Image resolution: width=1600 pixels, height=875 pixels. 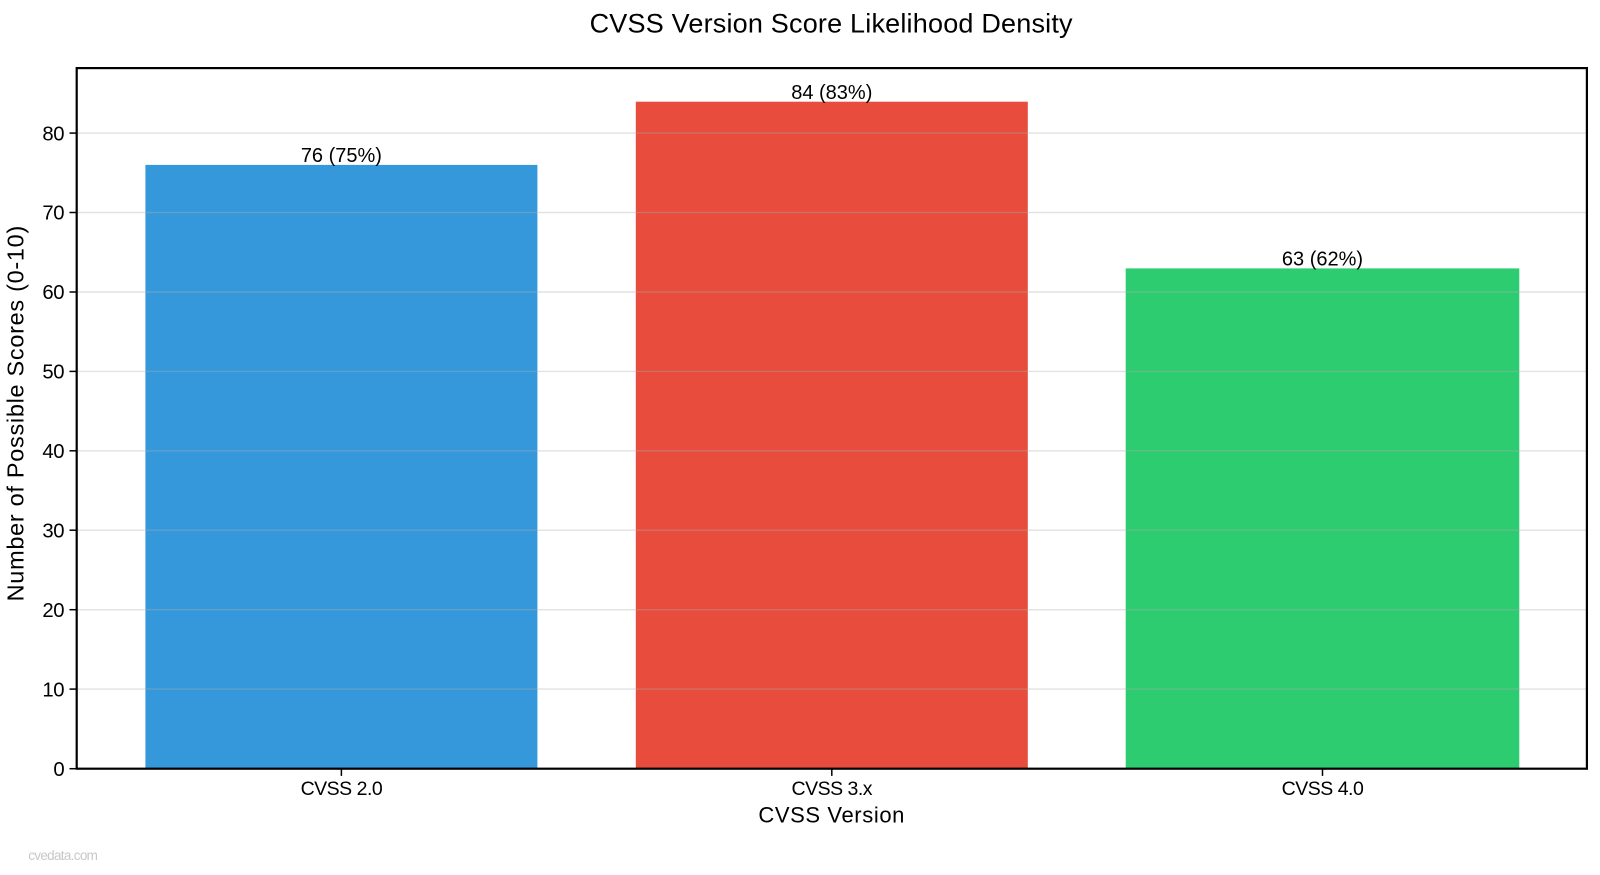 I want to click on svg-text: cvedata.com, so click(x=62, y=855).